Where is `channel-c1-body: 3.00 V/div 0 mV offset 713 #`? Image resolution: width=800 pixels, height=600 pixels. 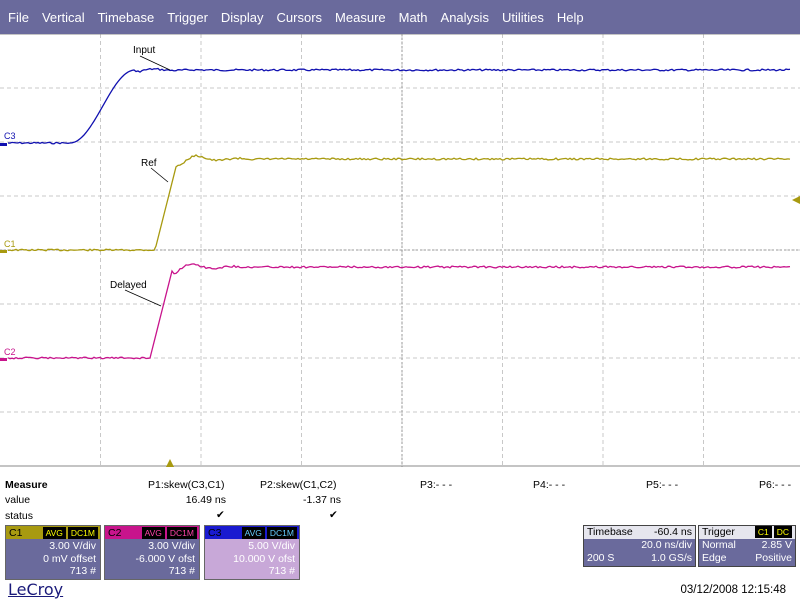
channel-c1-body: 3.00 V/div 0 mV offset 713 # is located at coordinates (53, 558).